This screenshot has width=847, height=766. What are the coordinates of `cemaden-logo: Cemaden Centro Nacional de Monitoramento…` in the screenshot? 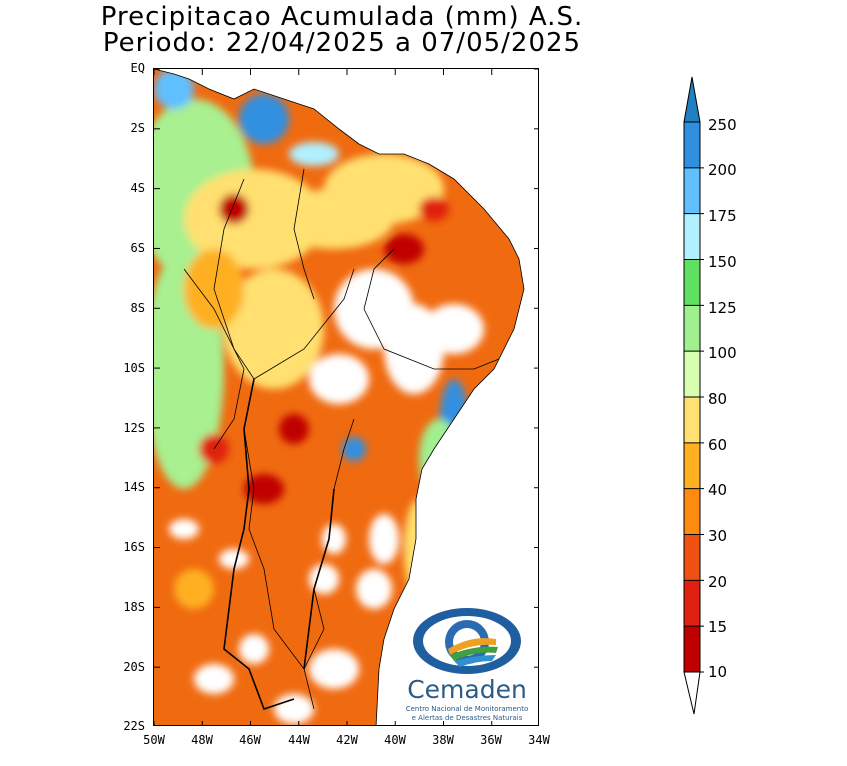 It's located at (467, 665).